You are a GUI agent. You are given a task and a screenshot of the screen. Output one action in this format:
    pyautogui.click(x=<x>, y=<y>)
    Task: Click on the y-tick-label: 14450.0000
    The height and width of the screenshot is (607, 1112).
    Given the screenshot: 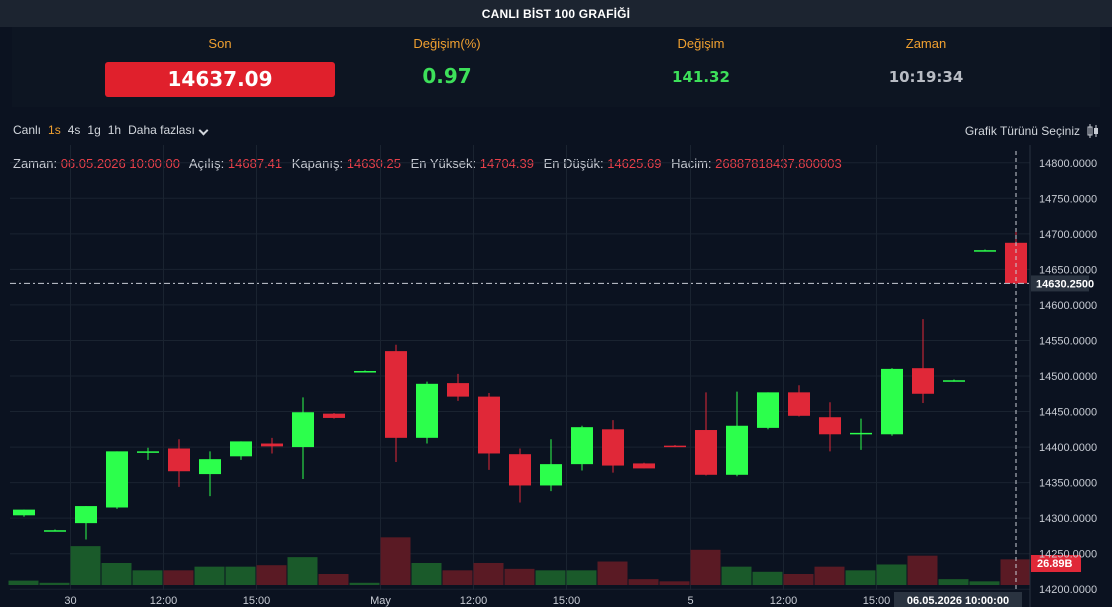 What is the action you would take?
    pyautogui.click(x=1068, y=413)
    